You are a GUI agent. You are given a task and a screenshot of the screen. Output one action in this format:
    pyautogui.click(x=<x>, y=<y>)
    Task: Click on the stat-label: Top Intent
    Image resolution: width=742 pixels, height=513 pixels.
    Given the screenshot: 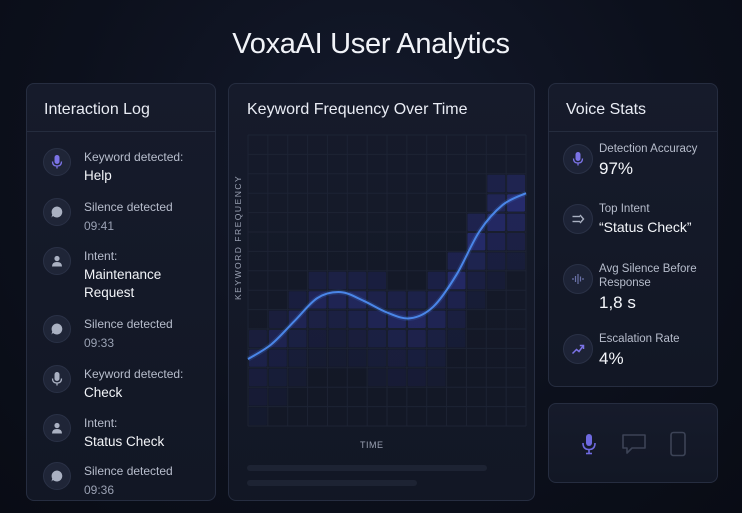 What is the action you would take?
    pyautogui.click(x=624, y=209)
    